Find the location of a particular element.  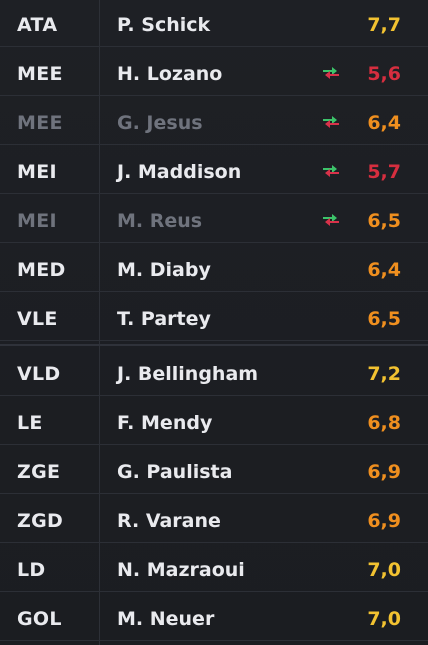

player-row: MEE G. Jesus 6,4 is located at coordinates (214, 123).